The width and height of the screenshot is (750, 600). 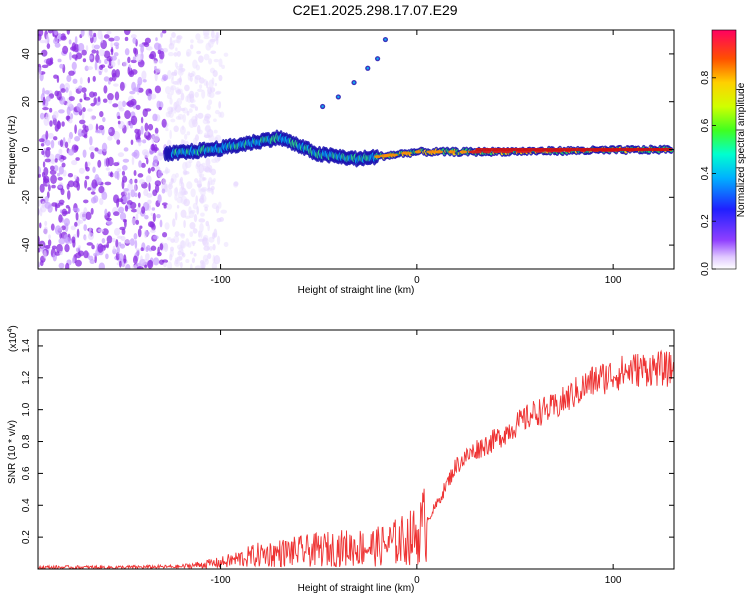 What do you see at coordinates (26, 54) in the screenshot?
I see `spectrogram-ytick-label: 40` at bounding box center [26, 54].